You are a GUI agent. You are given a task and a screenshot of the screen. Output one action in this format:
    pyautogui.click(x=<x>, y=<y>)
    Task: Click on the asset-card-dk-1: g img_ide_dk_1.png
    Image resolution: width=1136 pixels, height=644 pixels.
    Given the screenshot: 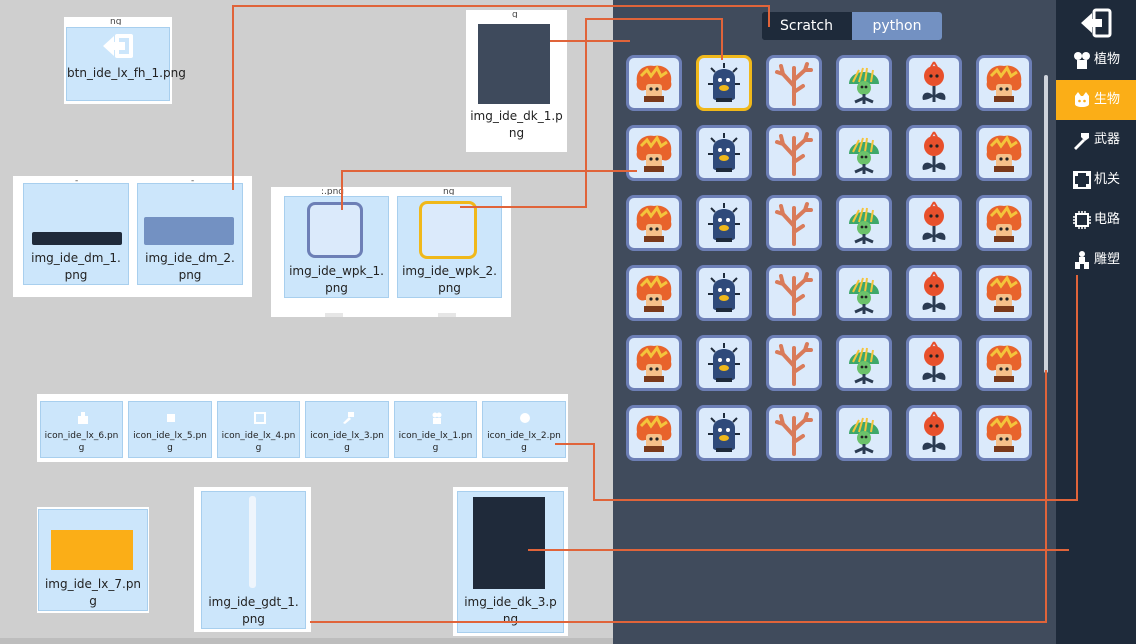 What is the action you would take?
    pyautogui.click(x=516, y=81)
    